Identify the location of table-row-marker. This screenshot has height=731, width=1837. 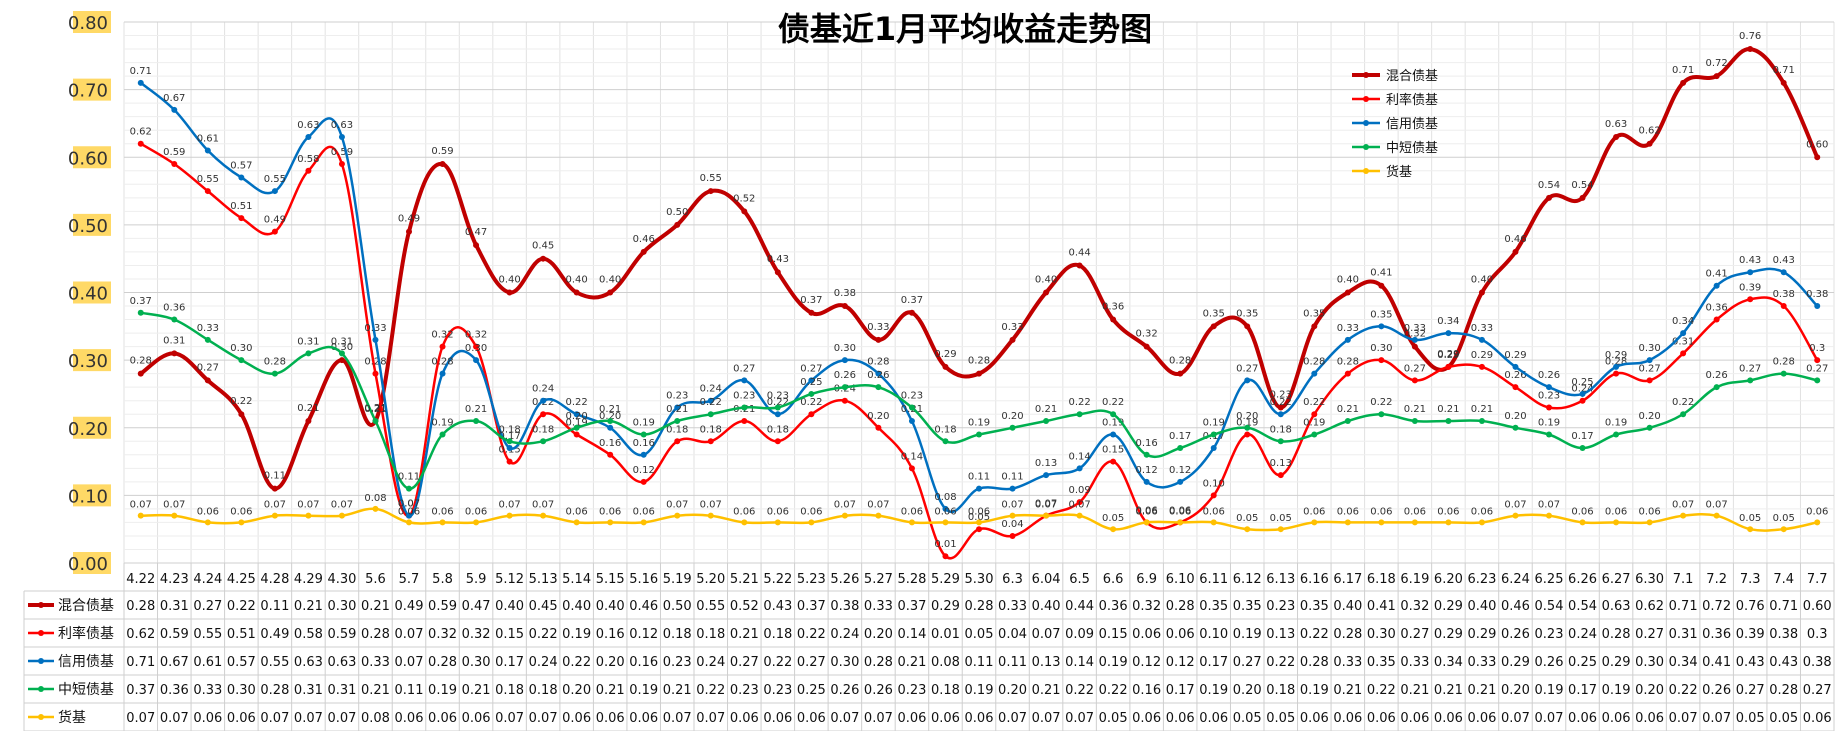
(41, 689).